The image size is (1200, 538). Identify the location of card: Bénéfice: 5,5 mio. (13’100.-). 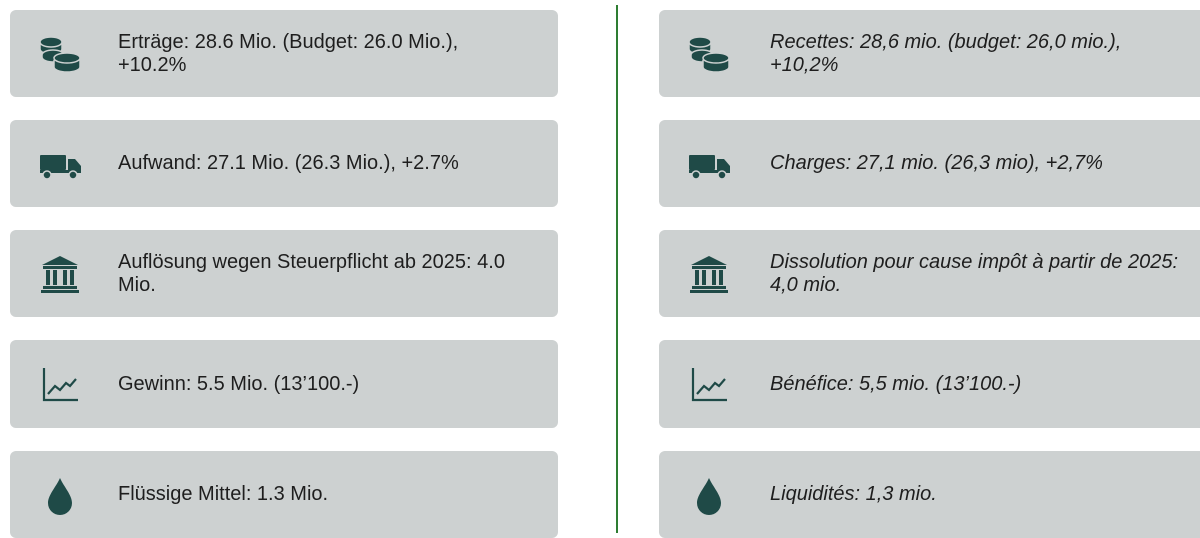
(929, 384).